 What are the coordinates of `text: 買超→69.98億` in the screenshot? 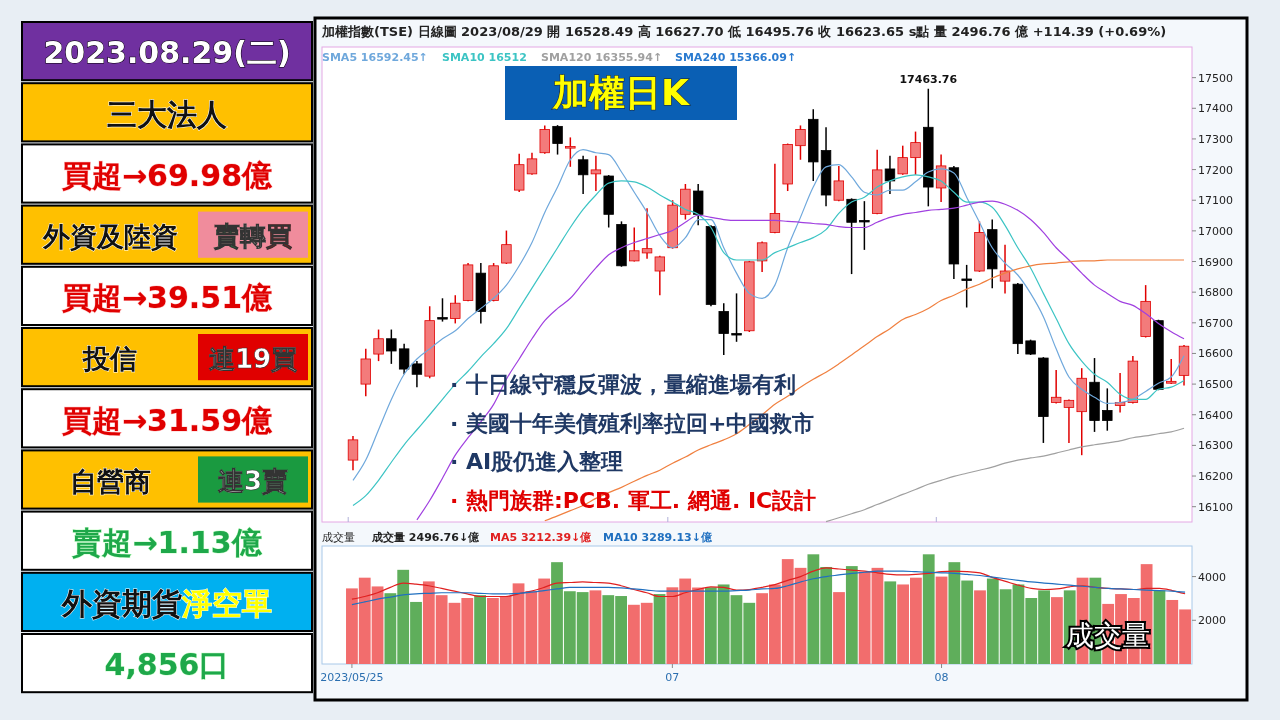 It's located at (167, 175).